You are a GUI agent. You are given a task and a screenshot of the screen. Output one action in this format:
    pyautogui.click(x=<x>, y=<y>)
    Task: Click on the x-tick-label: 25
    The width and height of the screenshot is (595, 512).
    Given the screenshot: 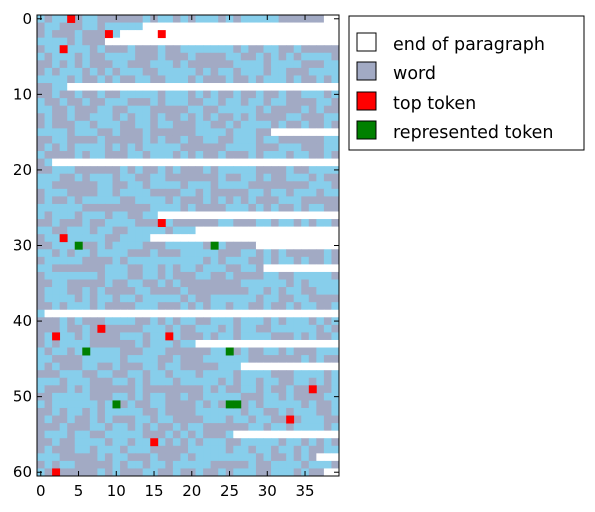 What is the action you would take?
    pyautogui.click(x=229, y=491)
    